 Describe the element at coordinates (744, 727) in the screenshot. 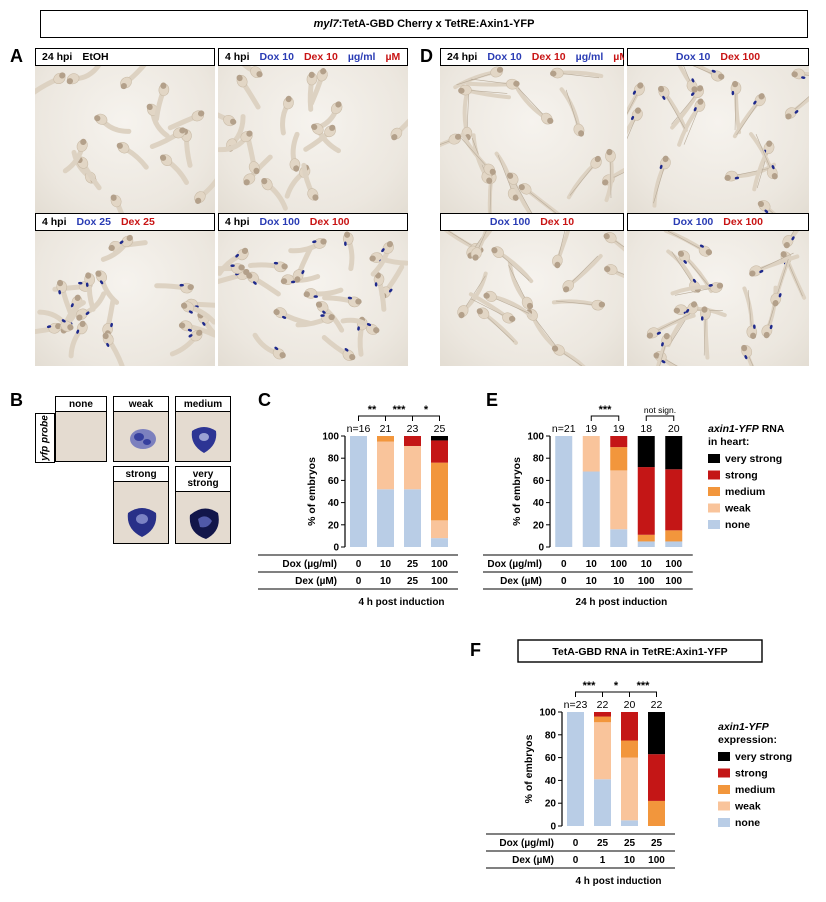

I see `legend-title: axin1-YFP` at that location.